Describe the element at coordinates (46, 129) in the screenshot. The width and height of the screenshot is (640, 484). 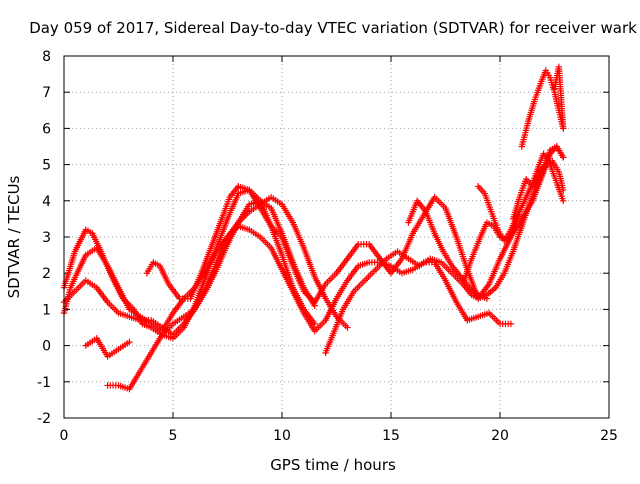
I see `y-tick-label: 6` at that location.